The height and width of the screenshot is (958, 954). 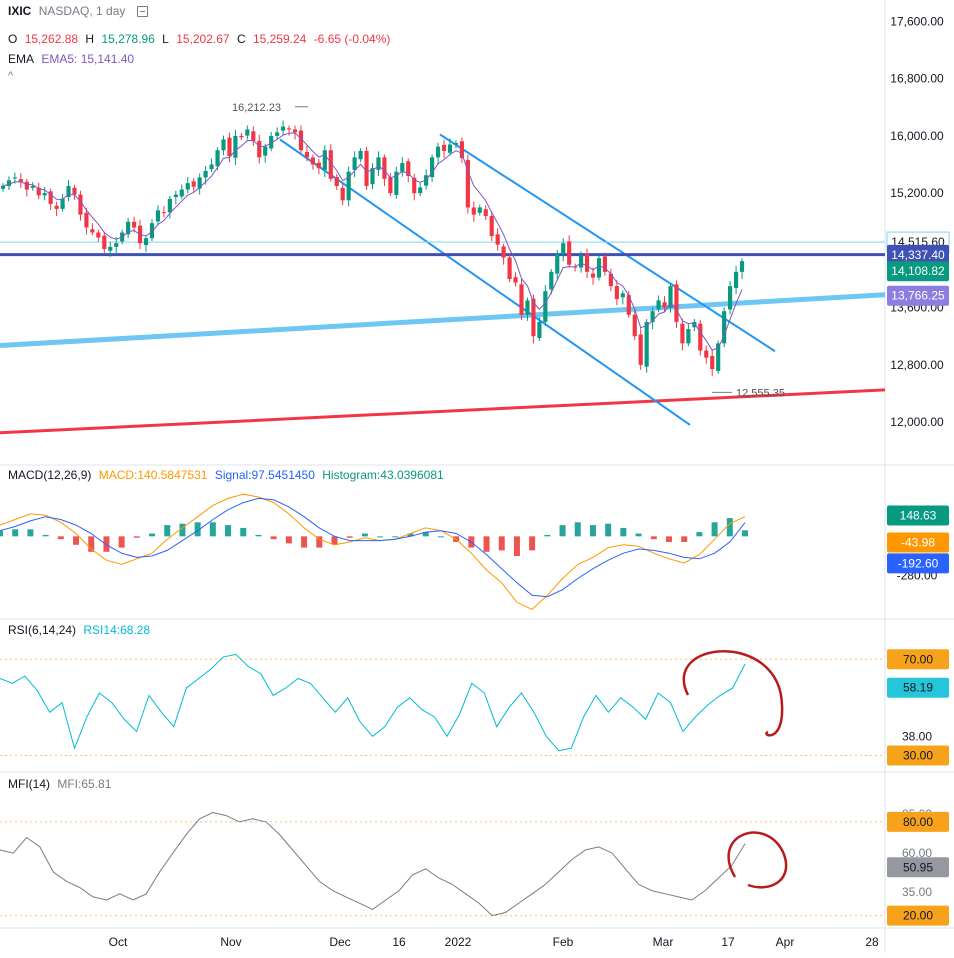 What do you see at coordinates (728, 942) in the screenshot?
I see `x-axis-label-7: 17` at bounding box center [728, 942].